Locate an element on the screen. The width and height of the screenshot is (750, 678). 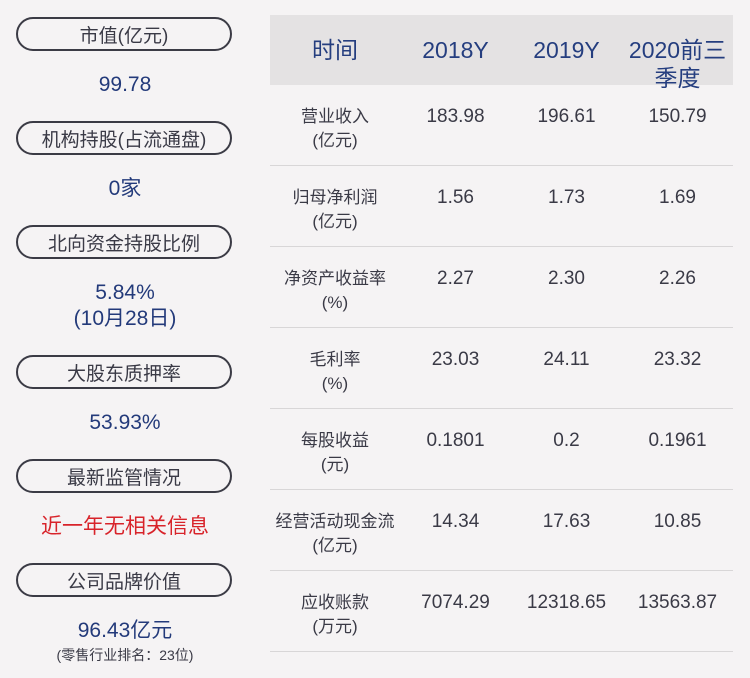
row-label-main: 净资产收益率 is located at coordinates (335, 278).